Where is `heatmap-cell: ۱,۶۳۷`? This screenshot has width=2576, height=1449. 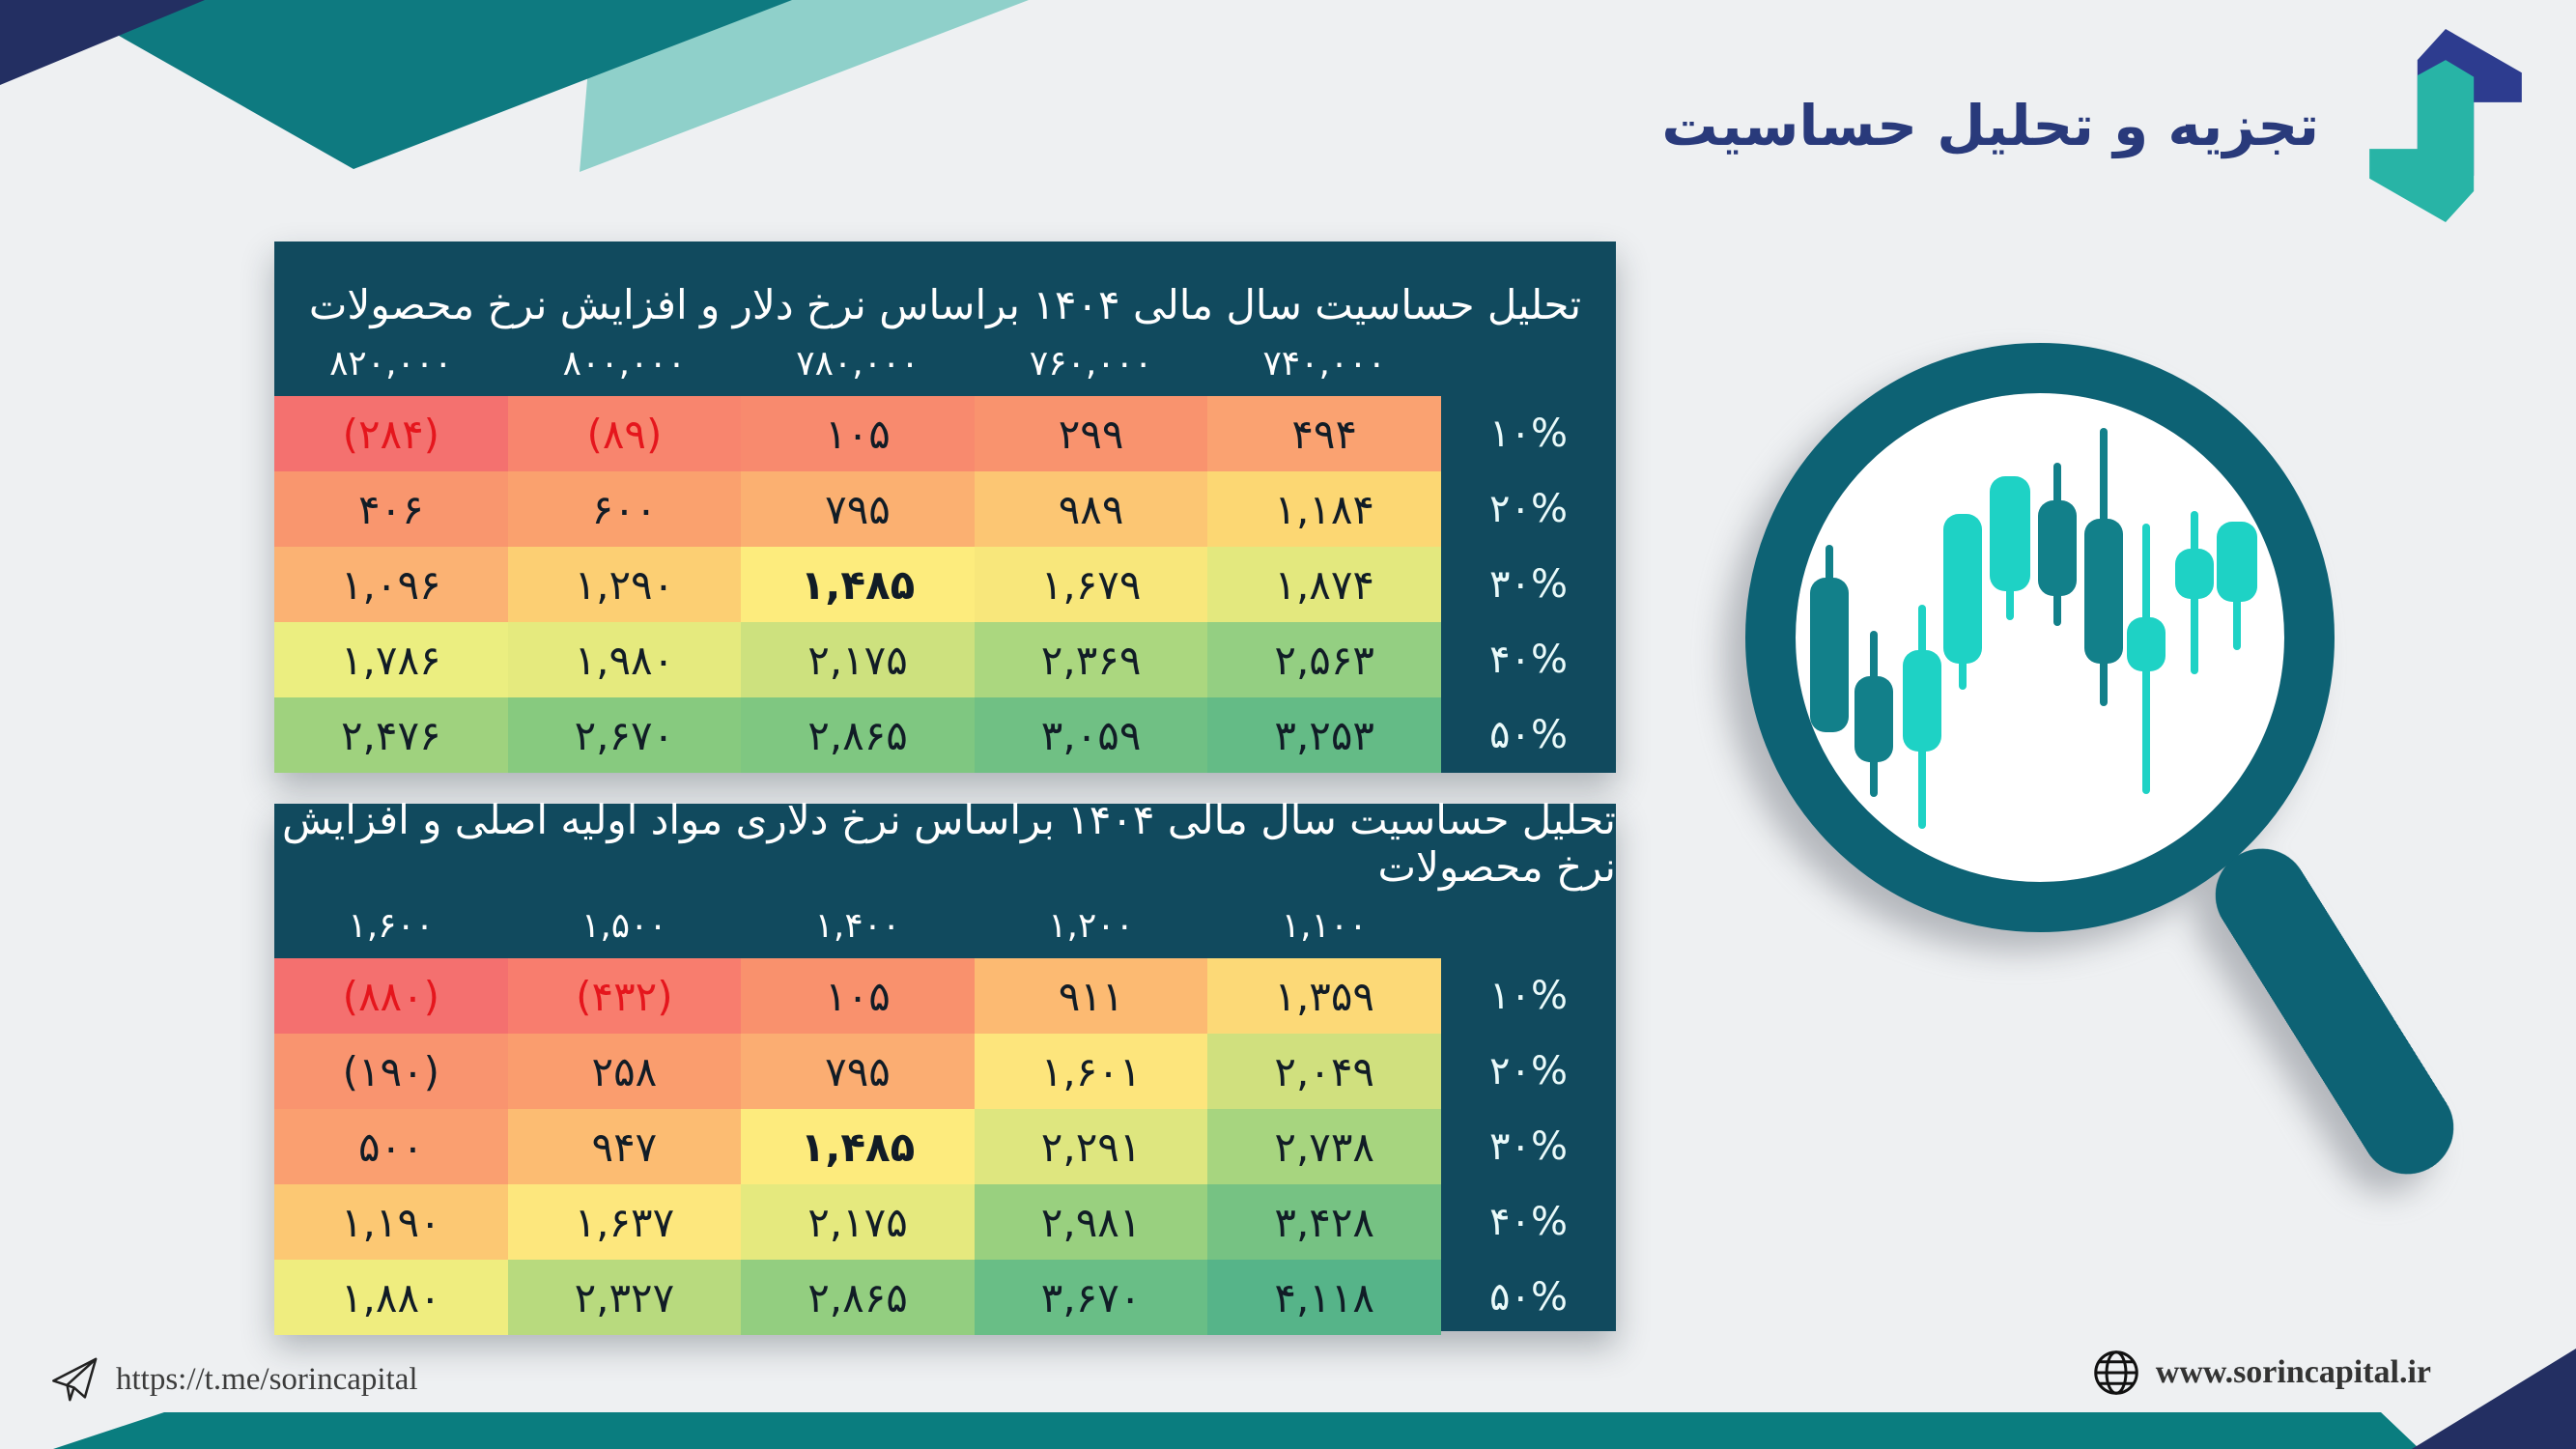
heatmap-cell: ۱,۶۳۷ is located at coordinates (624, 1222).